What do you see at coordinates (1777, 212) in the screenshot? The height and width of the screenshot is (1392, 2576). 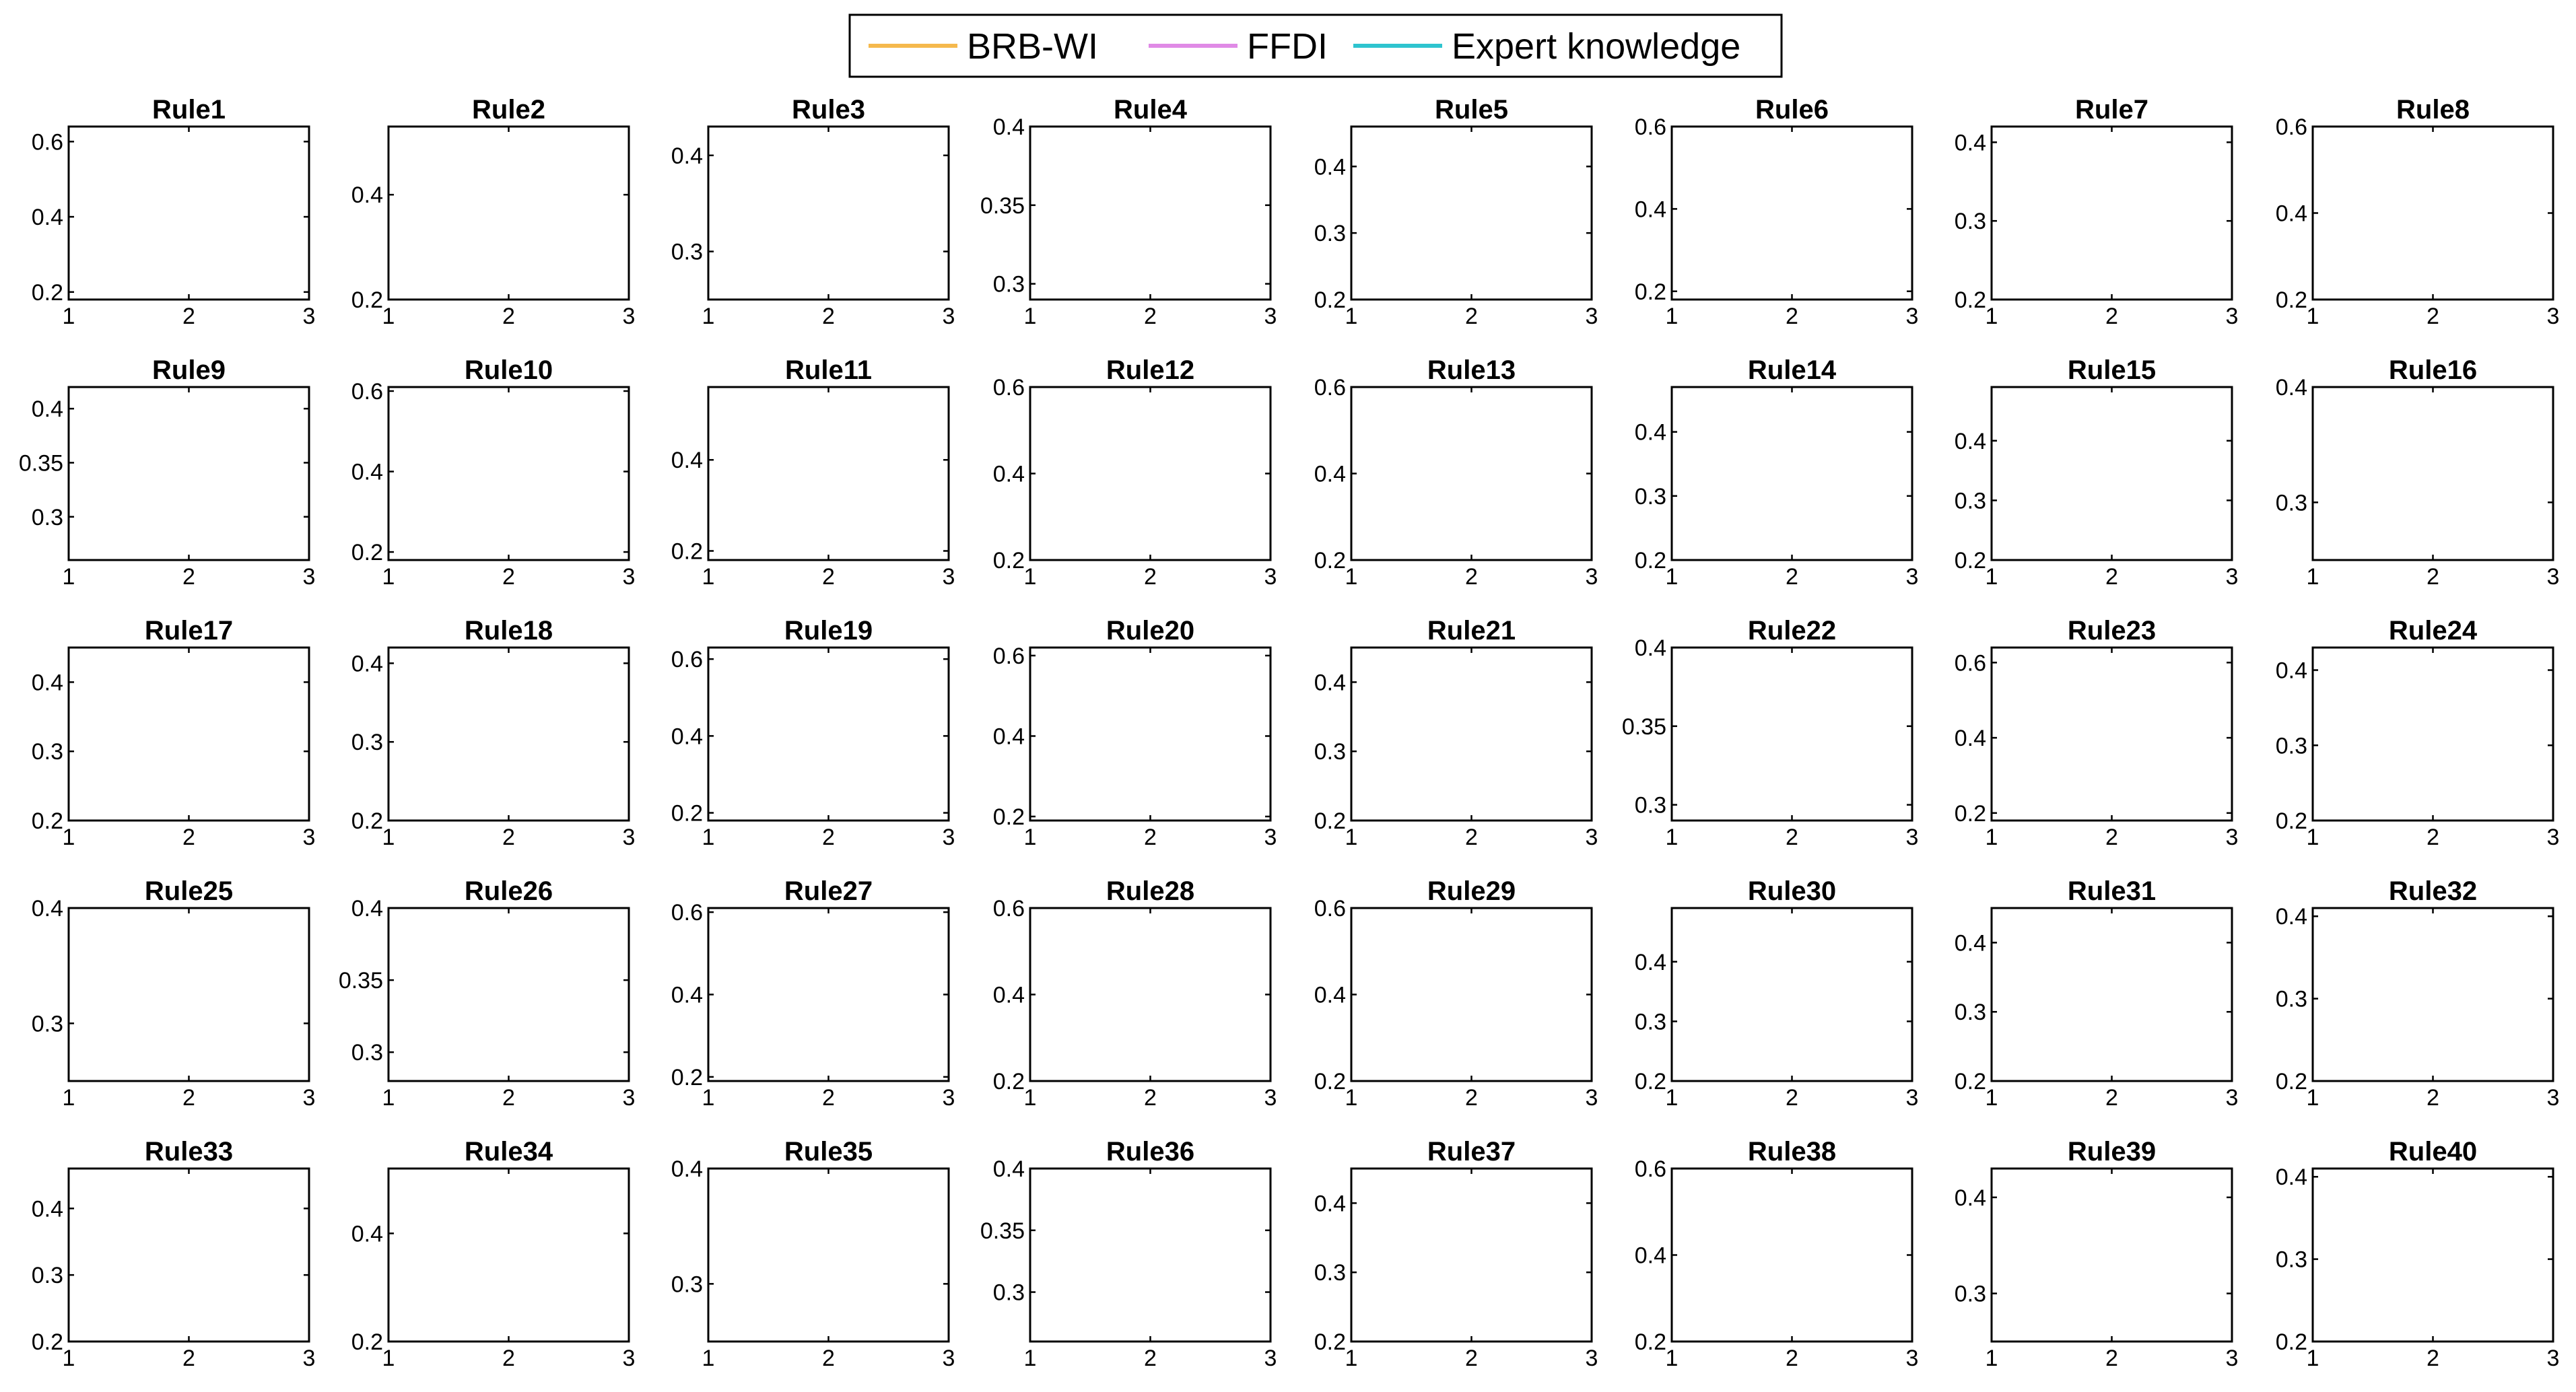 I see `panel-rule6: 1 2 3 0.2 0.4 0.6 Rule6` at bounding box center [1777, 212].